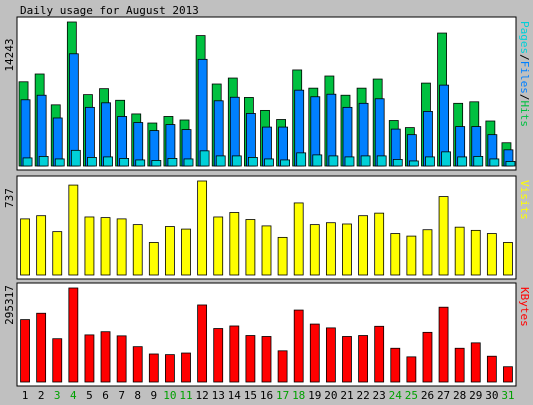  I want to click on x-tick-label-20: 20, so click(330, 395).